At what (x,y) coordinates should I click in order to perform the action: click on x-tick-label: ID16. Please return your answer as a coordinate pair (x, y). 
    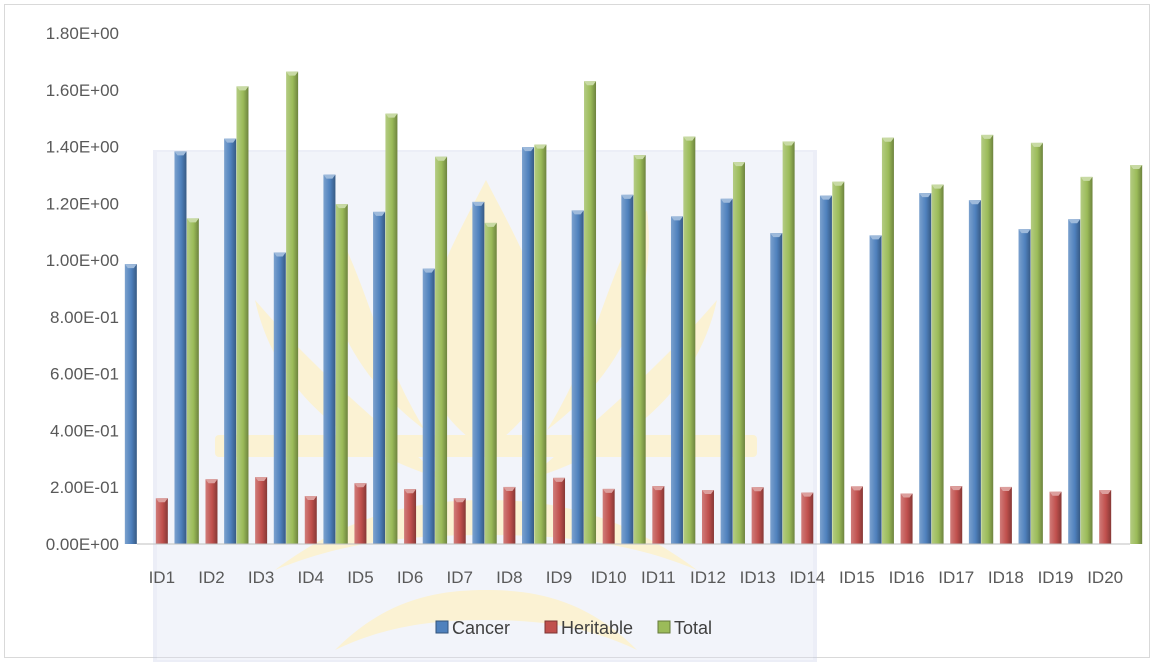
    Looking at the image, I should click on (907, 577).